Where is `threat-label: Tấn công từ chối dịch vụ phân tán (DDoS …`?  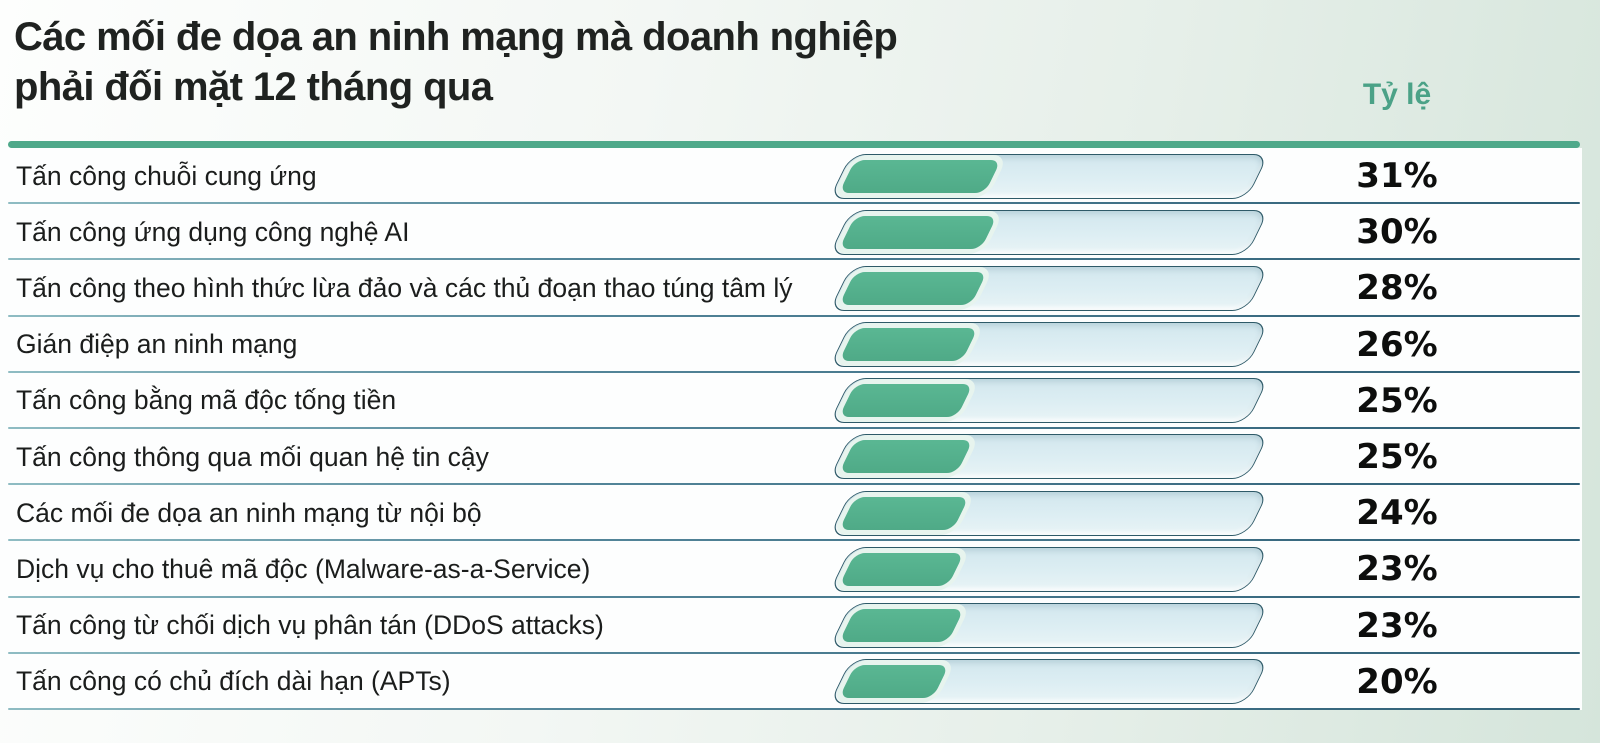 threat-label: Tấn công từ chối dịch vụ phân tán (DDoS … is located at coordinates (310, 625).